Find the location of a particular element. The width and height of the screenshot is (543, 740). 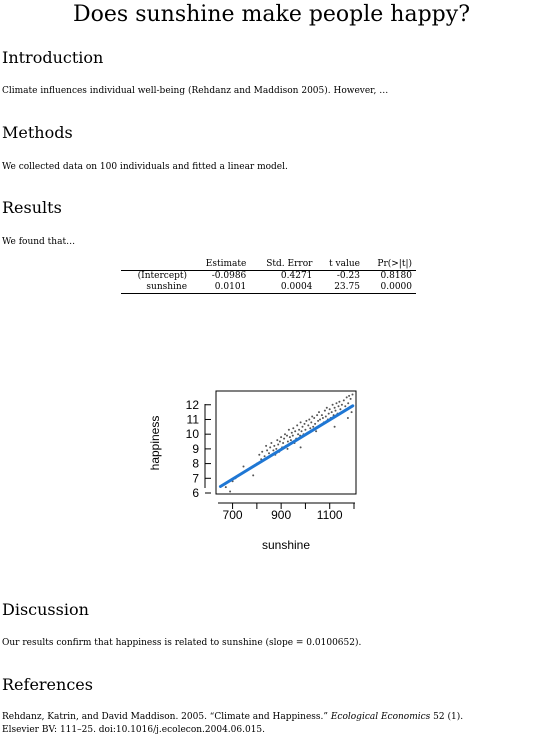

y-tick-label: 7 is located at coordinates (195, 478).